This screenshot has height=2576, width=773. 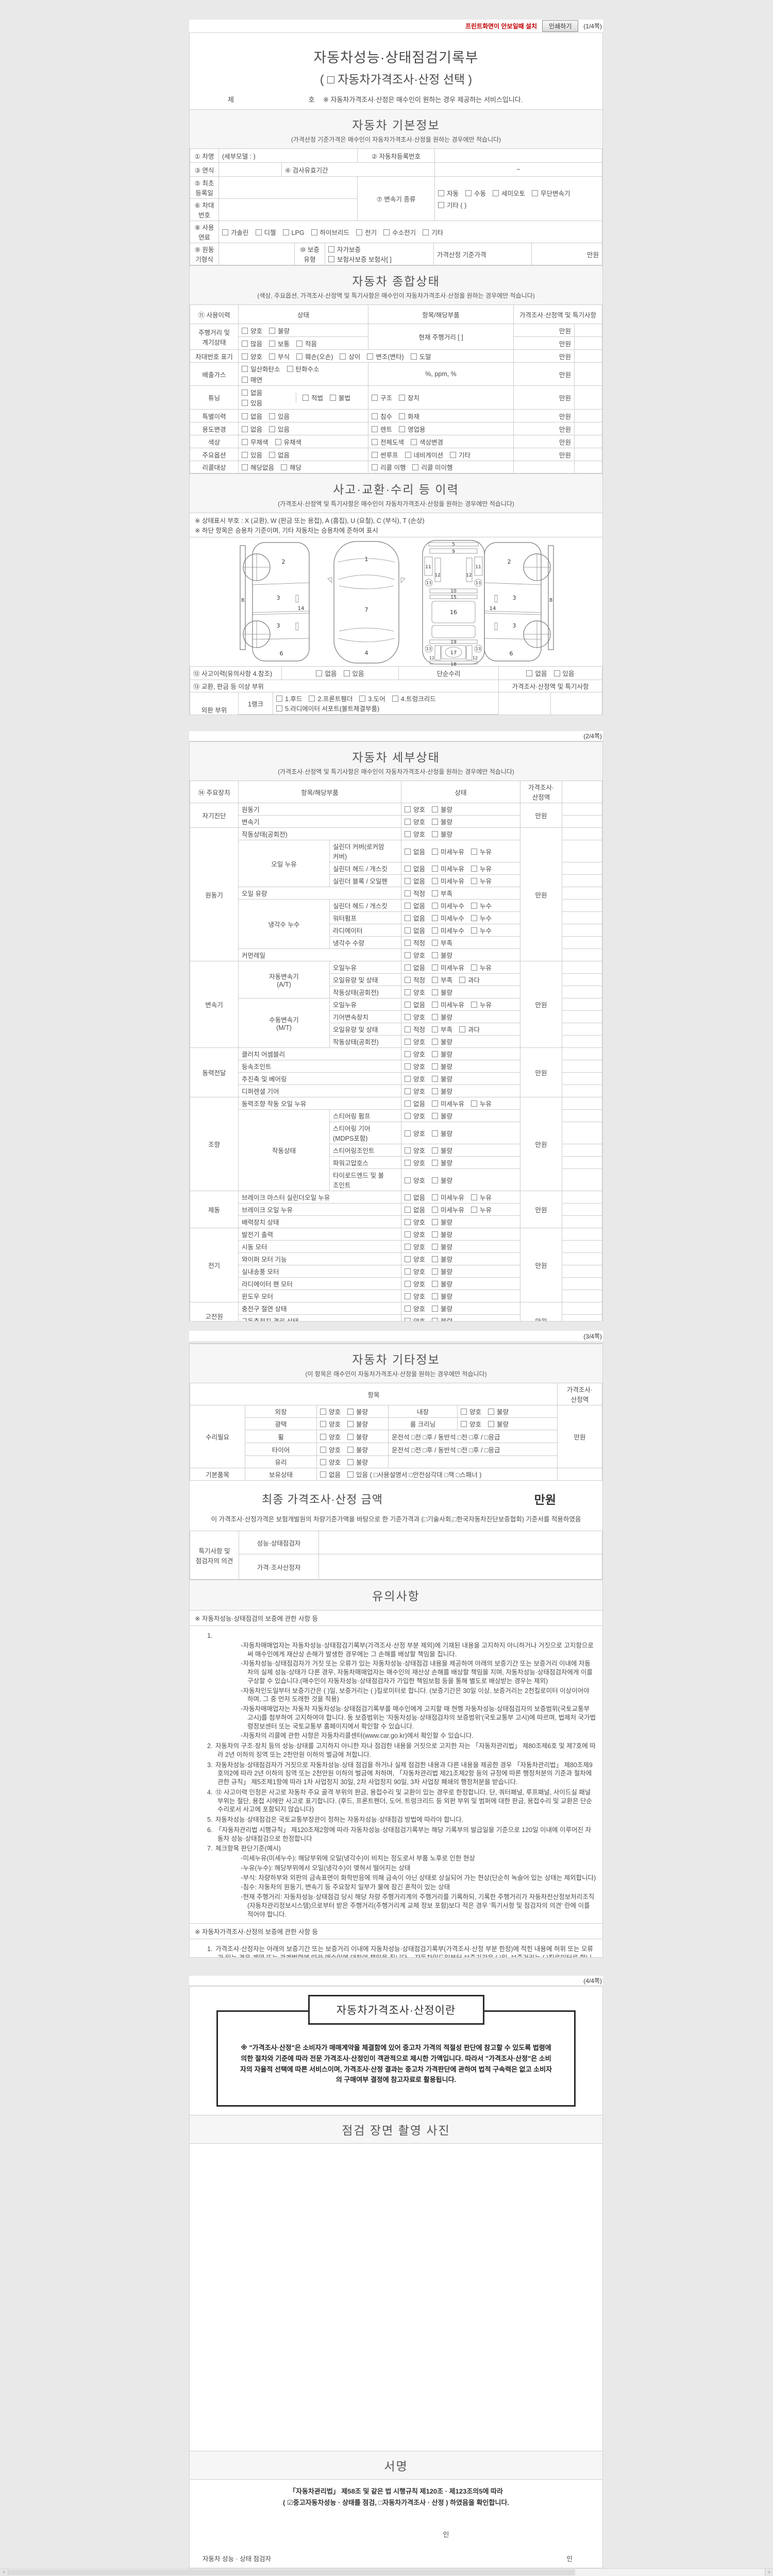 What do you see at coordinates (409, 397) in the screenshot?
I see `checkbox-option: 장치` at bounding box center [409, 397].